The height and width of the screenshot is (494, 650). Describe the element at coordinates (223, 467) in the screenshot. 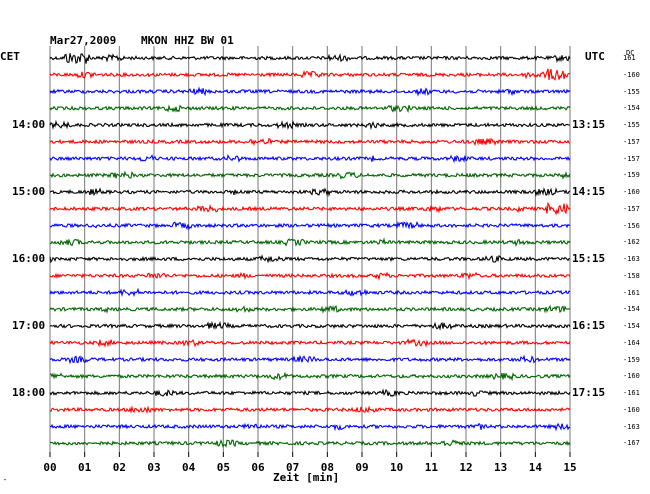

I see `x-tick-label: 05` at that location.